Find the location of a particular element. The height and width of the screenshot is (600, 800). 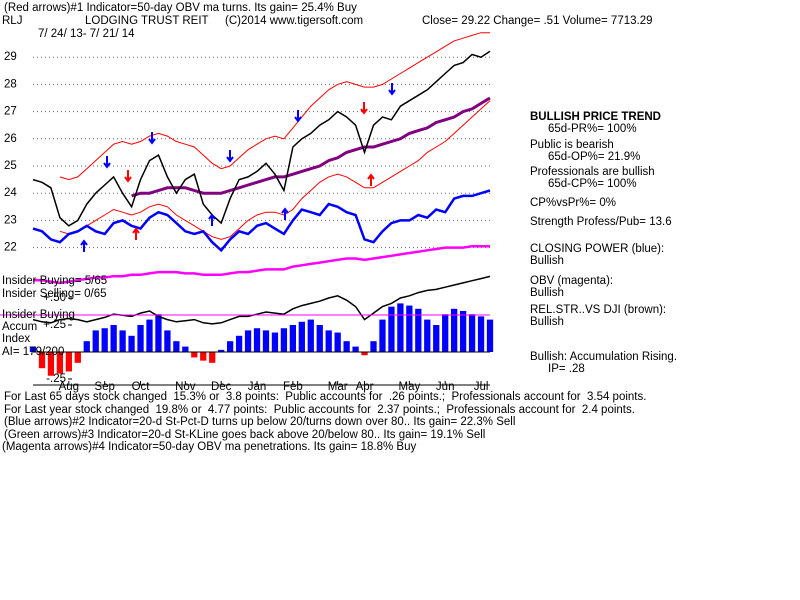

note: BULLISH PRICE TREND is located at coordinates (595, 117).